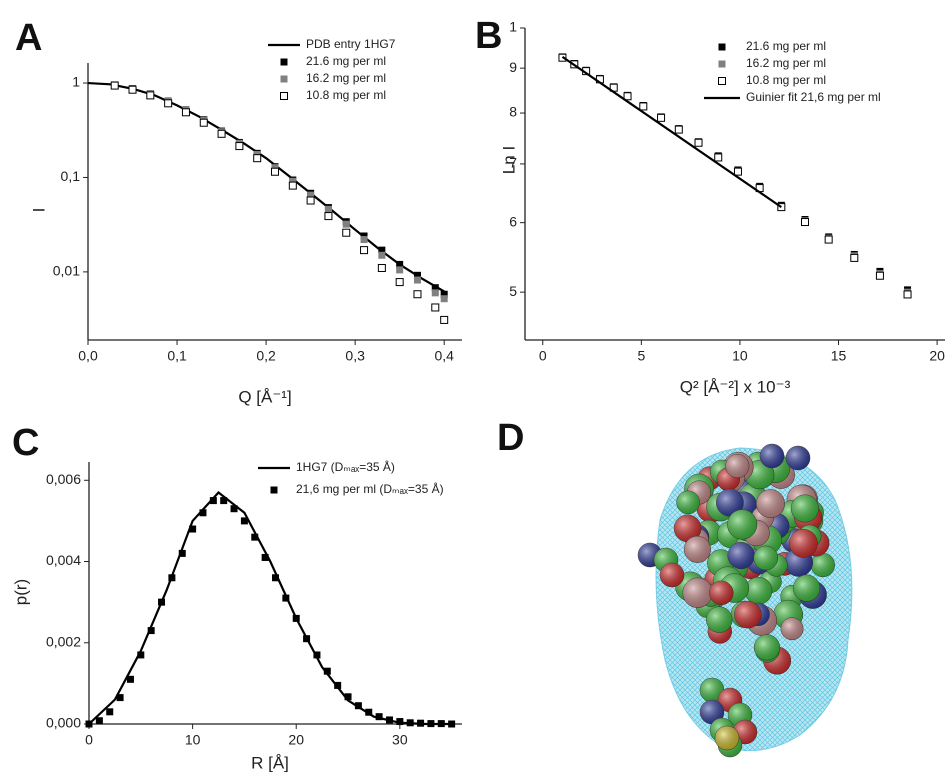 Image resolution: width=950 pixels, height=780 pixels. Describe the element at coordinates (513, 221) in the screenshot. I see `y-tick-label: 6` at that location.